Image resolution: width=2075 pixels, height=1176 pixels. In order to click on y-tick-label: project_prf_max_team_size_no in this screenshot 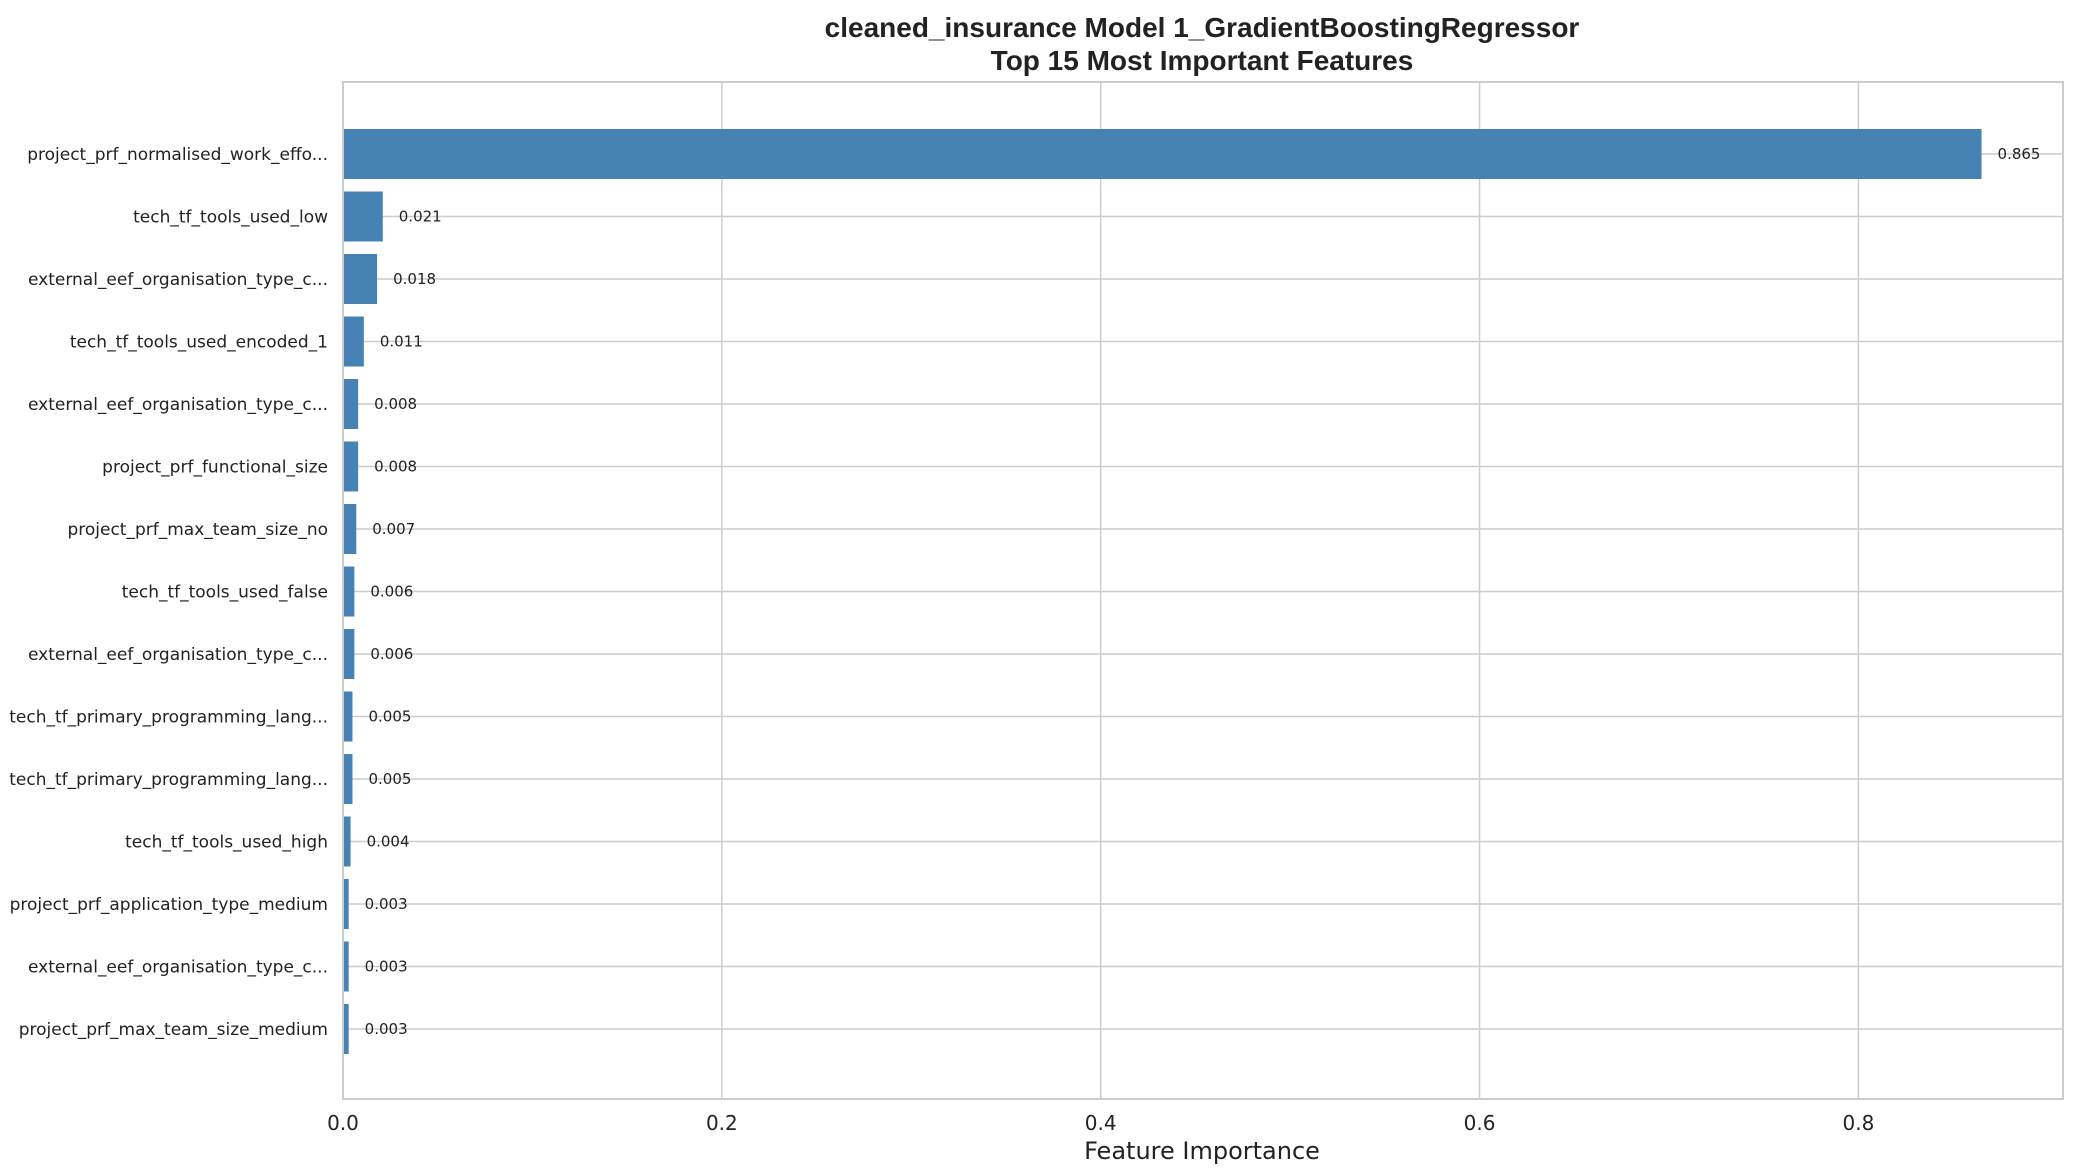, I will do `click(197, 530)`.